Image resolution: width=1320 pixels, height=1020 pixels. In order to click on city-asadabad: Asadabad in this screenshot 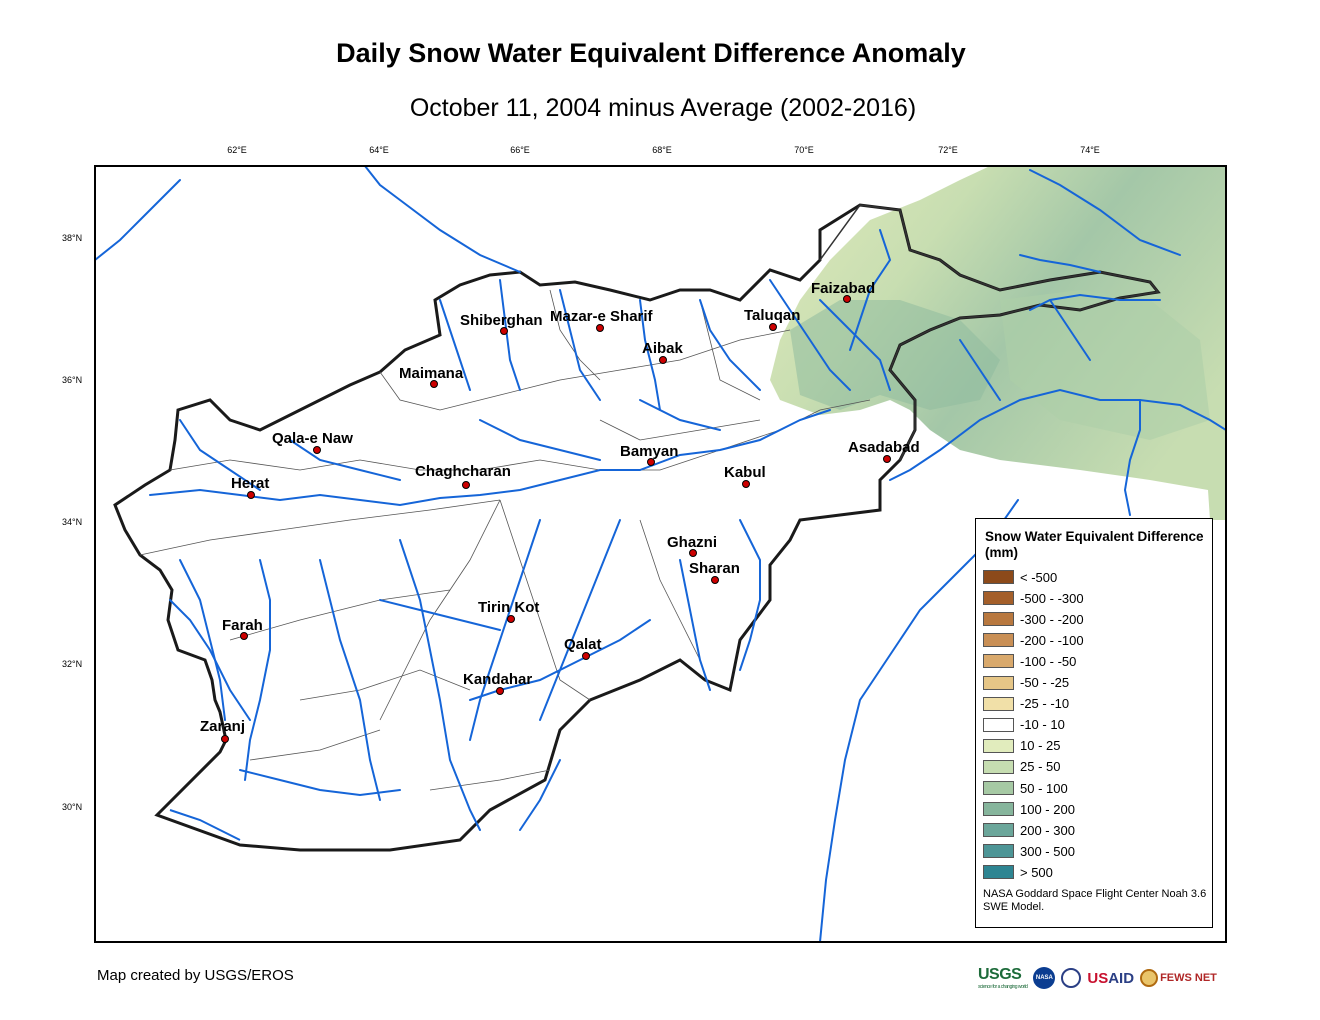, I will do `click(884, 451)`.